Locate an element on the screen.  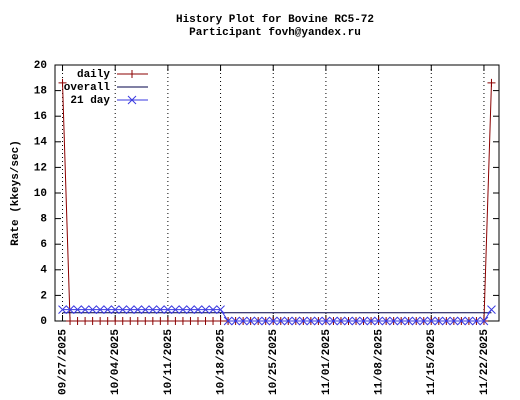
x-tick-label: 10/04/2025 is located at coordinates (116, 362).